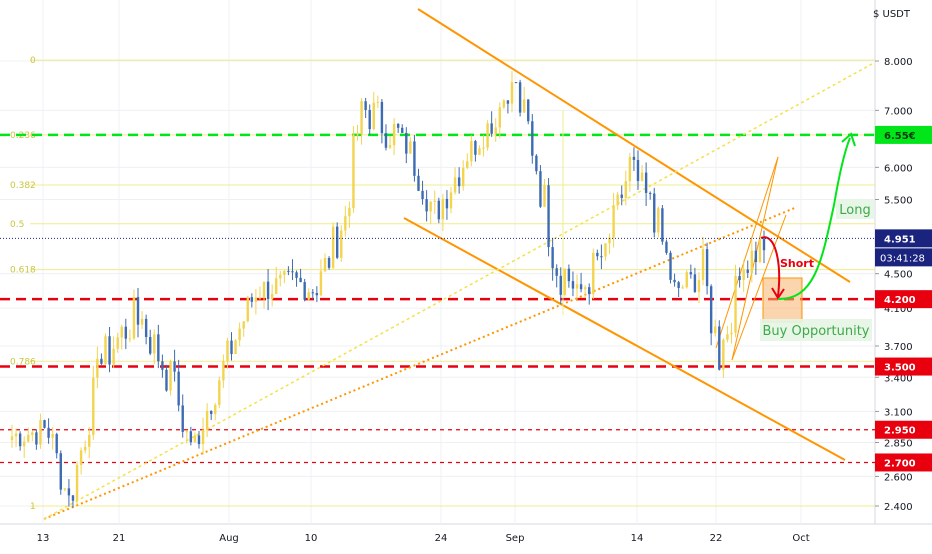  Describe the element at coordinates (33, 507) in the screenshot. I see `fib-level-label: 1` at that location.